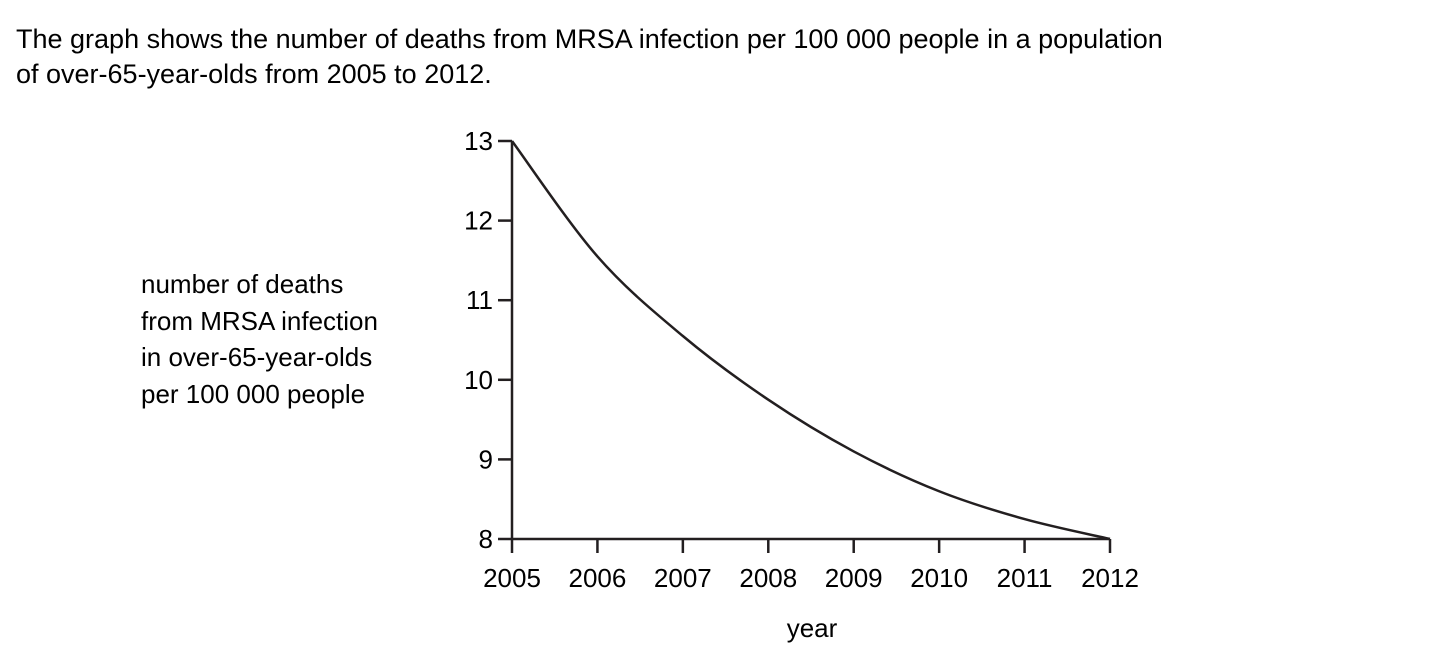 This screenshot has width=1438, height=656. Describe the element at coordinates (489, 340) in the screenshot. I see `y-axis: 8 9 10 11 12 13` at that location.